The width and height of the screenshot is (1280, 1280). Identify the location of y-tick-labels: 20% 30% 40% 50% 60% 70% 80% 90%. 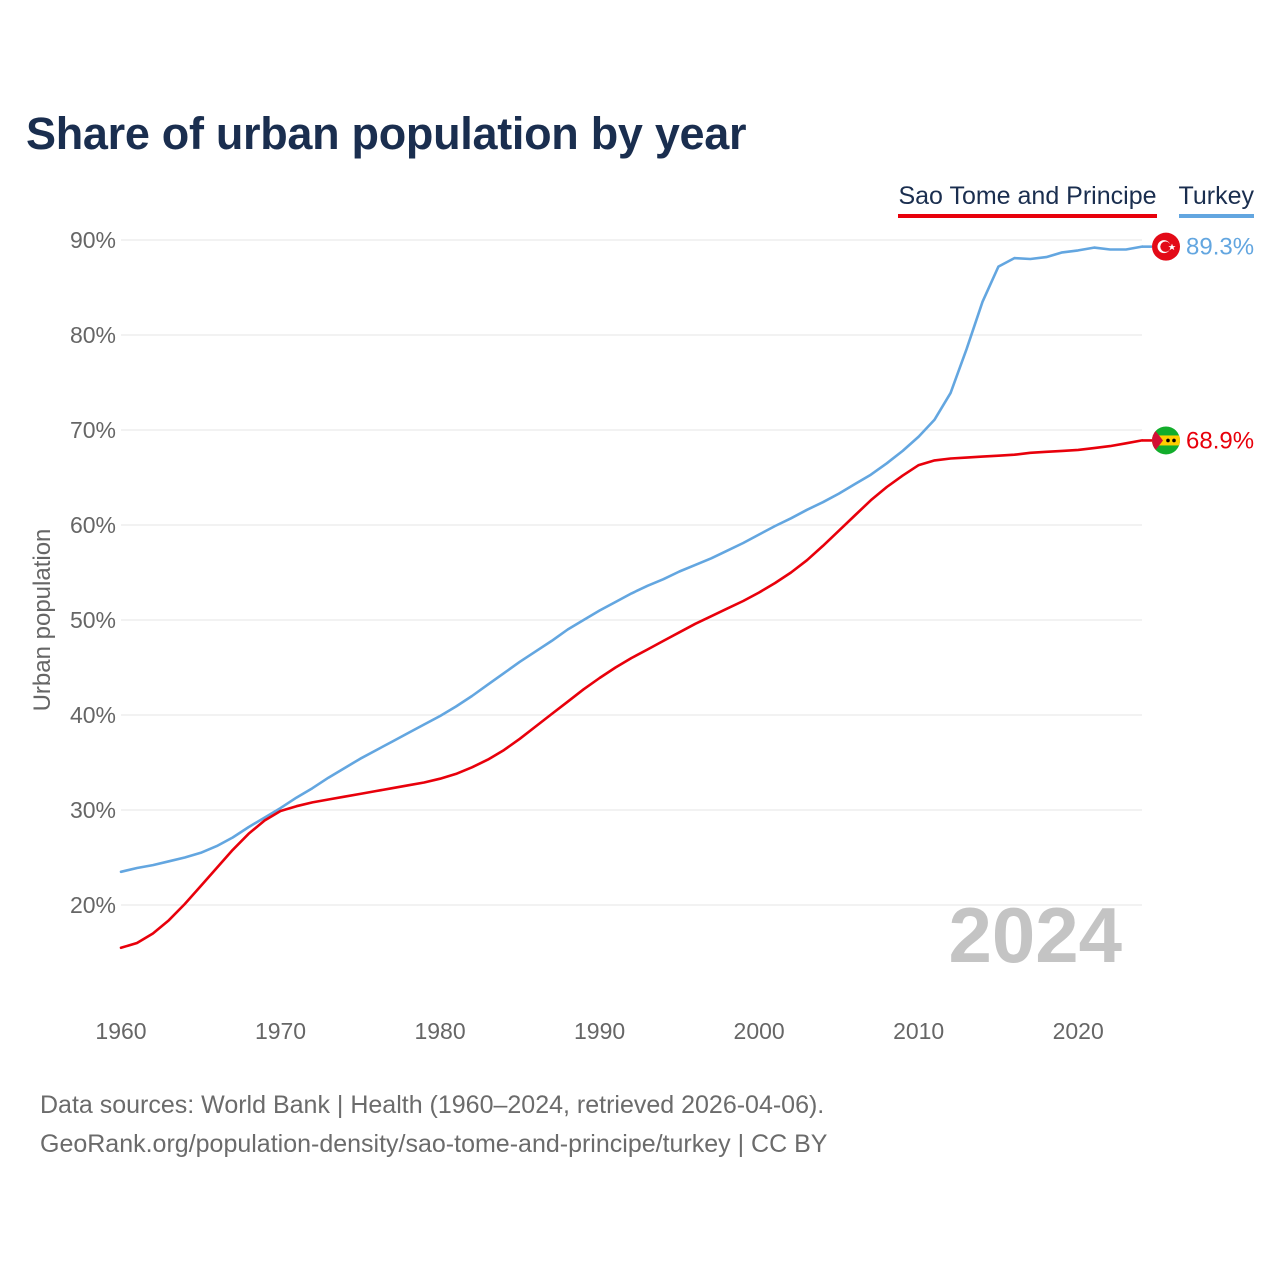
(93, 572).